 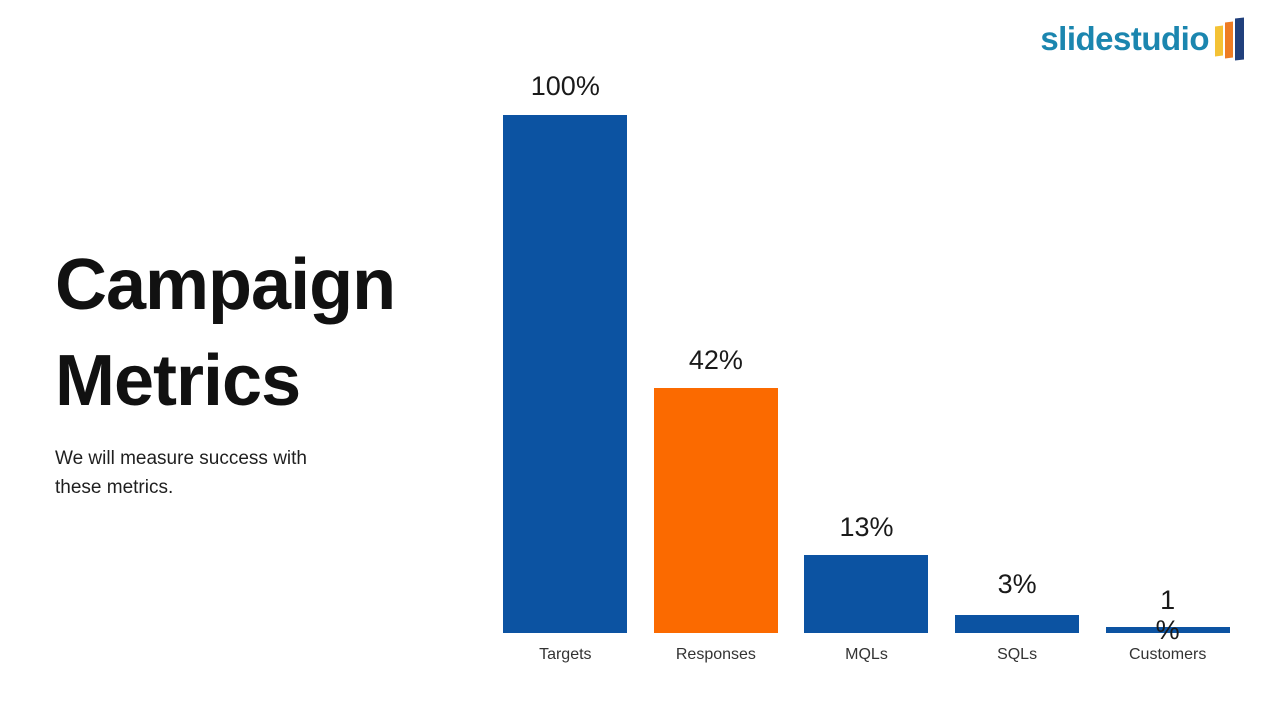 I want to click on bar-group-customers: 1 % Customers, so click(x=1167, y=389).